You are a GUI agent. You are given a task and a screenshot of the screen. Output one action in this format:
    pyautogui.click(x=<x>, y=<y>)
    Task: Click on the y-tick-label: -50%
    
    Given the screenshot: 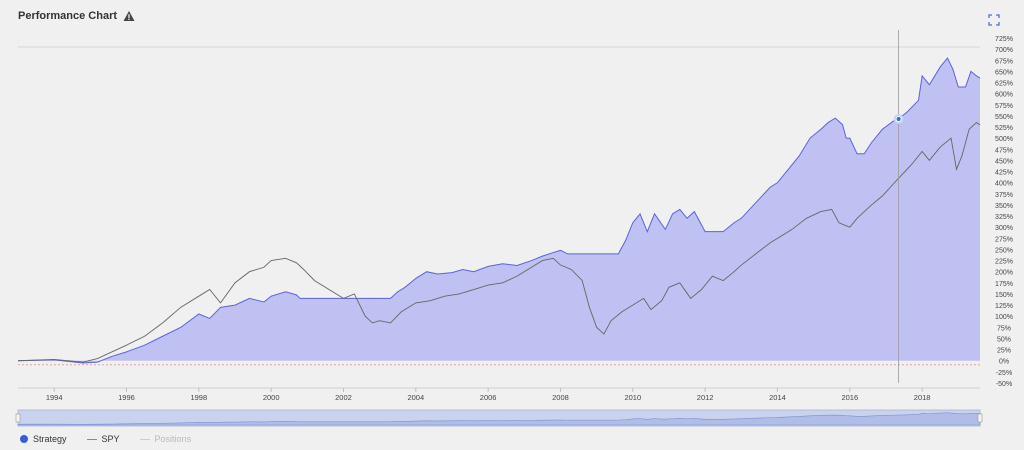 What is the action you would take?
    pyautogui.click(x=1004, y=384)
    